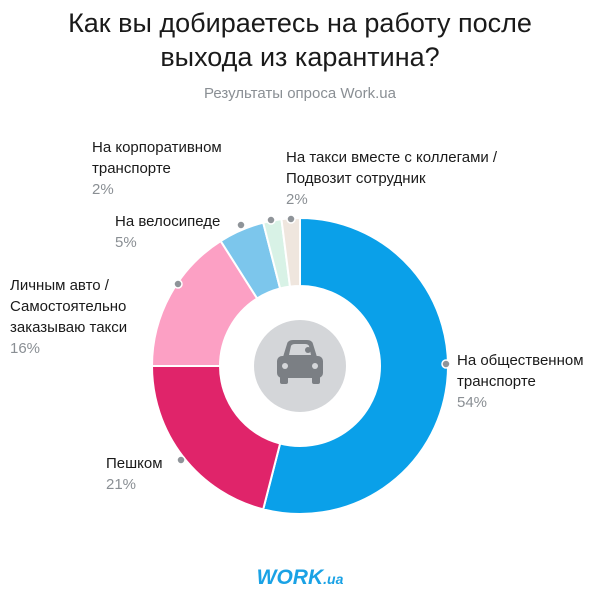  Describe the element at coordinates (356, 178) in the screenshot. I see `slice-label-6-line-2: Подвозит сотрудник` at that location.